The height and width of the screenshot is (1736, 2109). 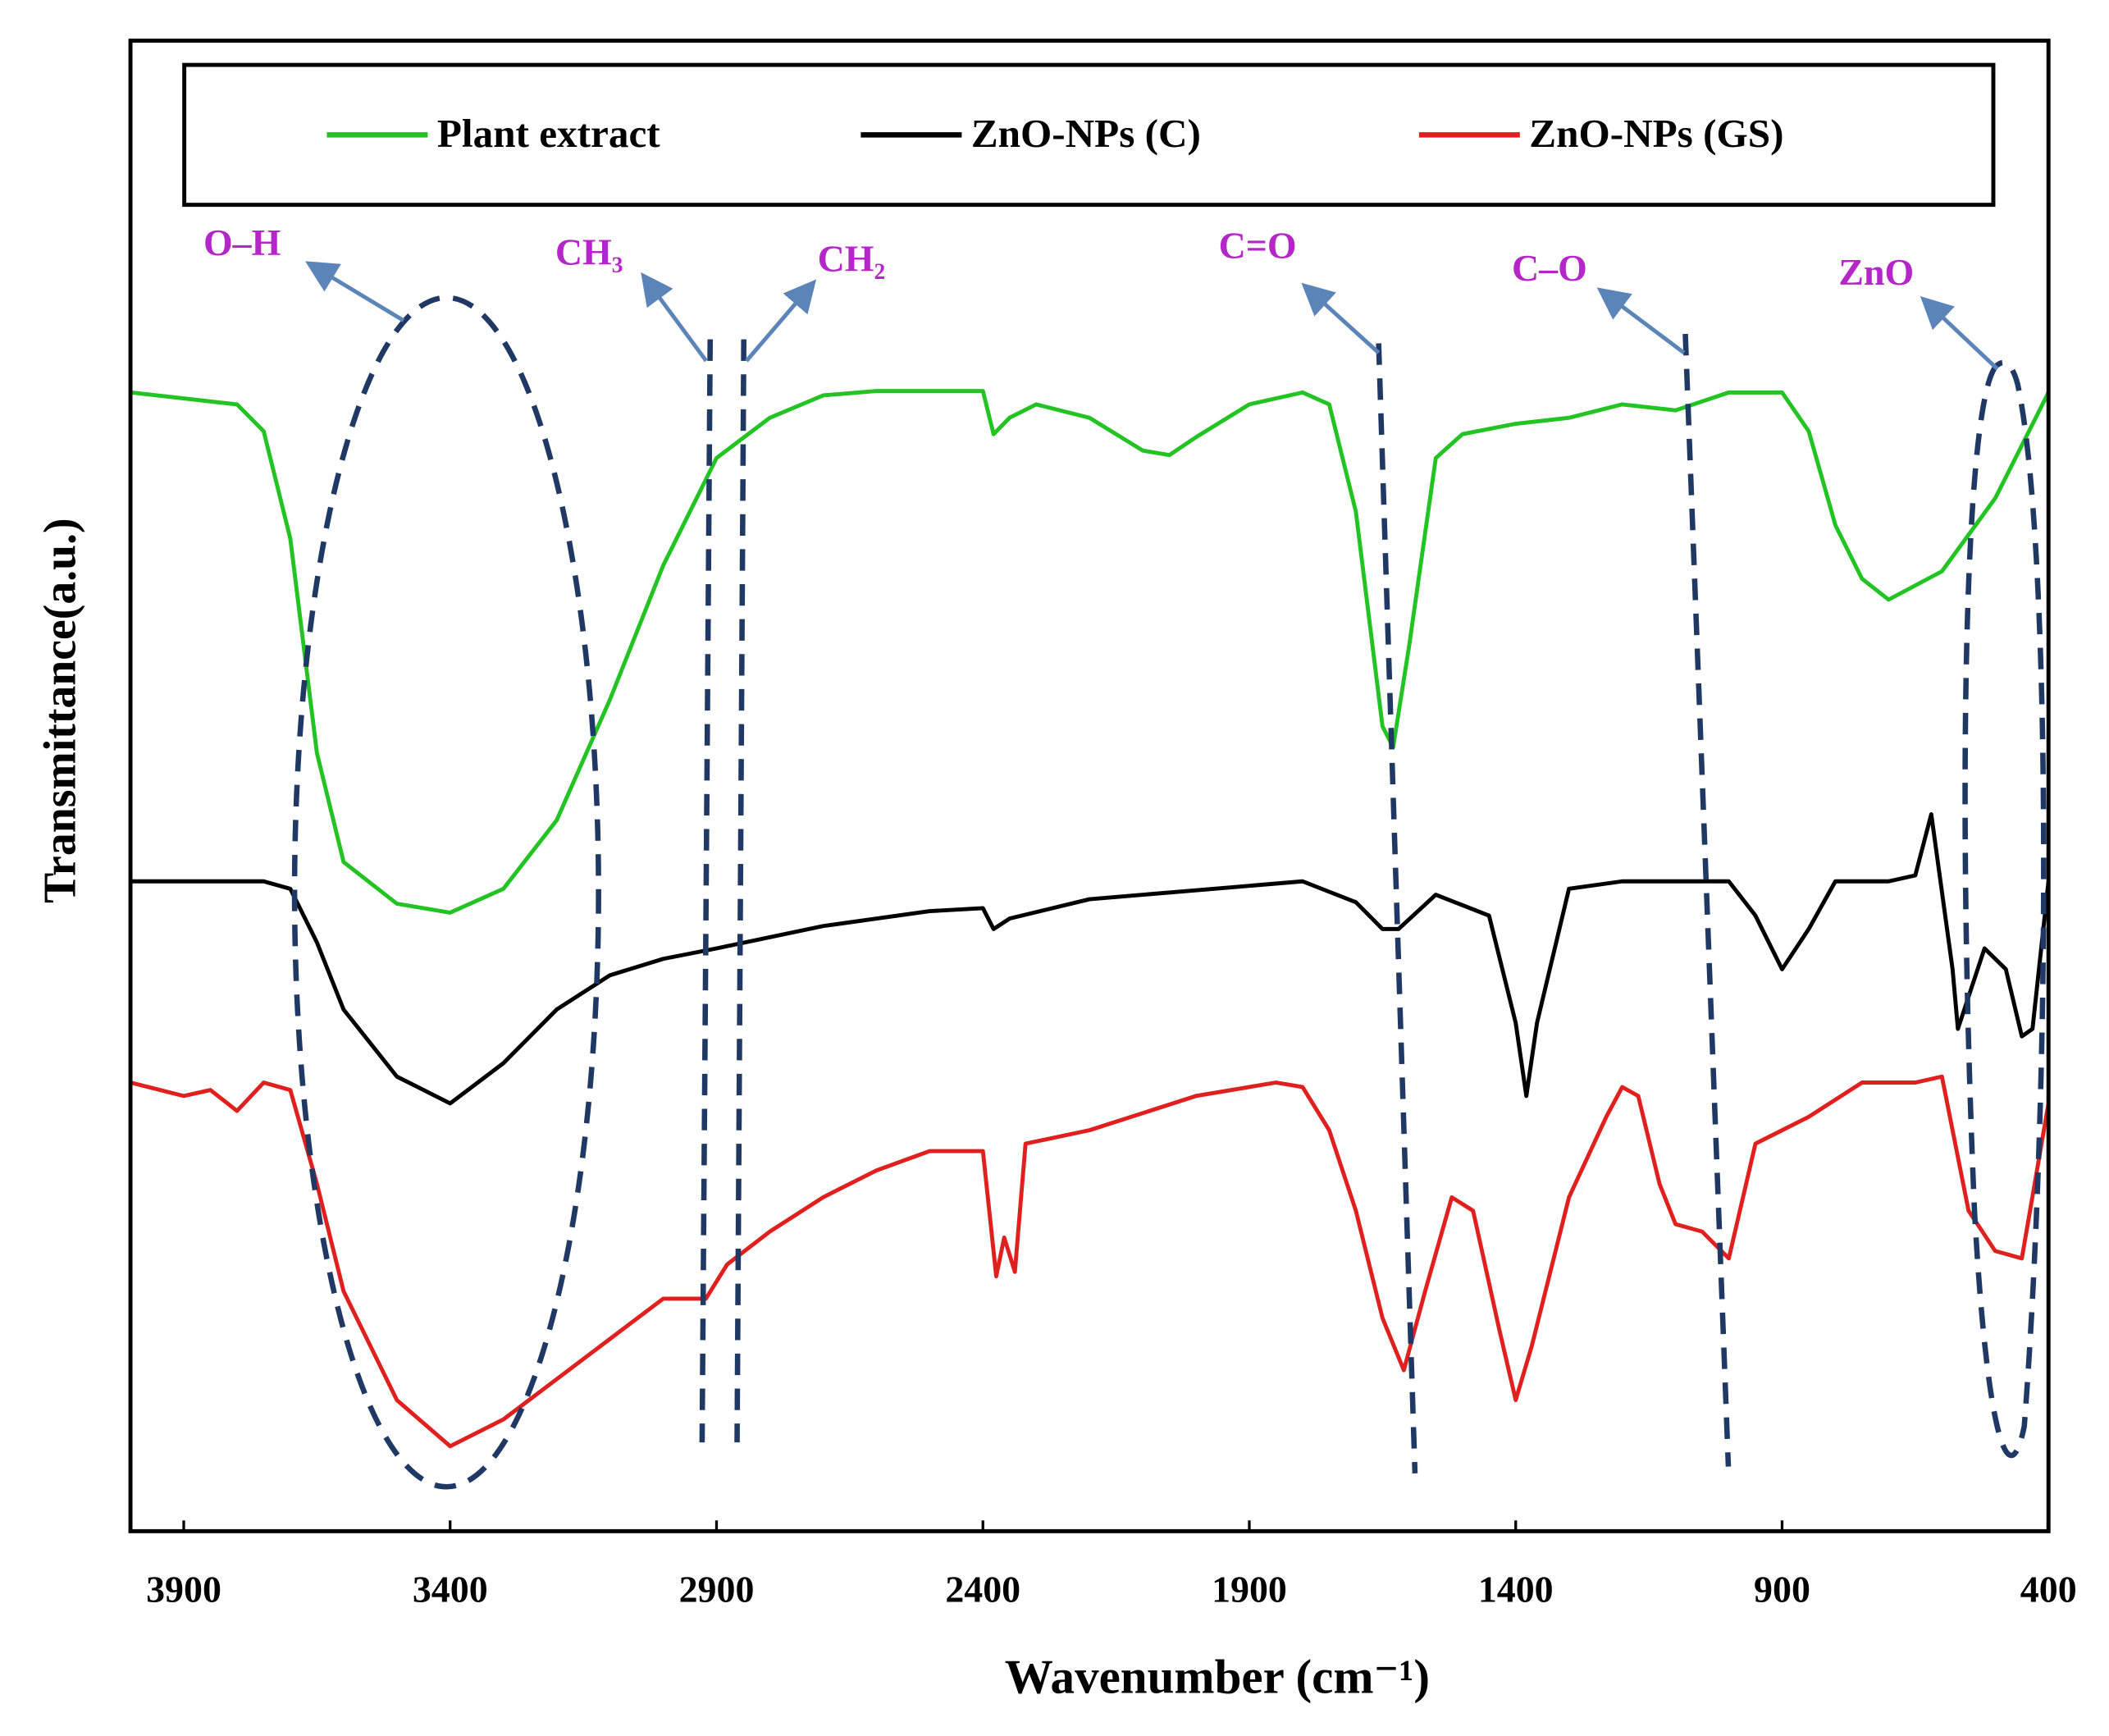 I want to click on y-axis-label: Transmittance(a.u.), so click(x=60, y=710).